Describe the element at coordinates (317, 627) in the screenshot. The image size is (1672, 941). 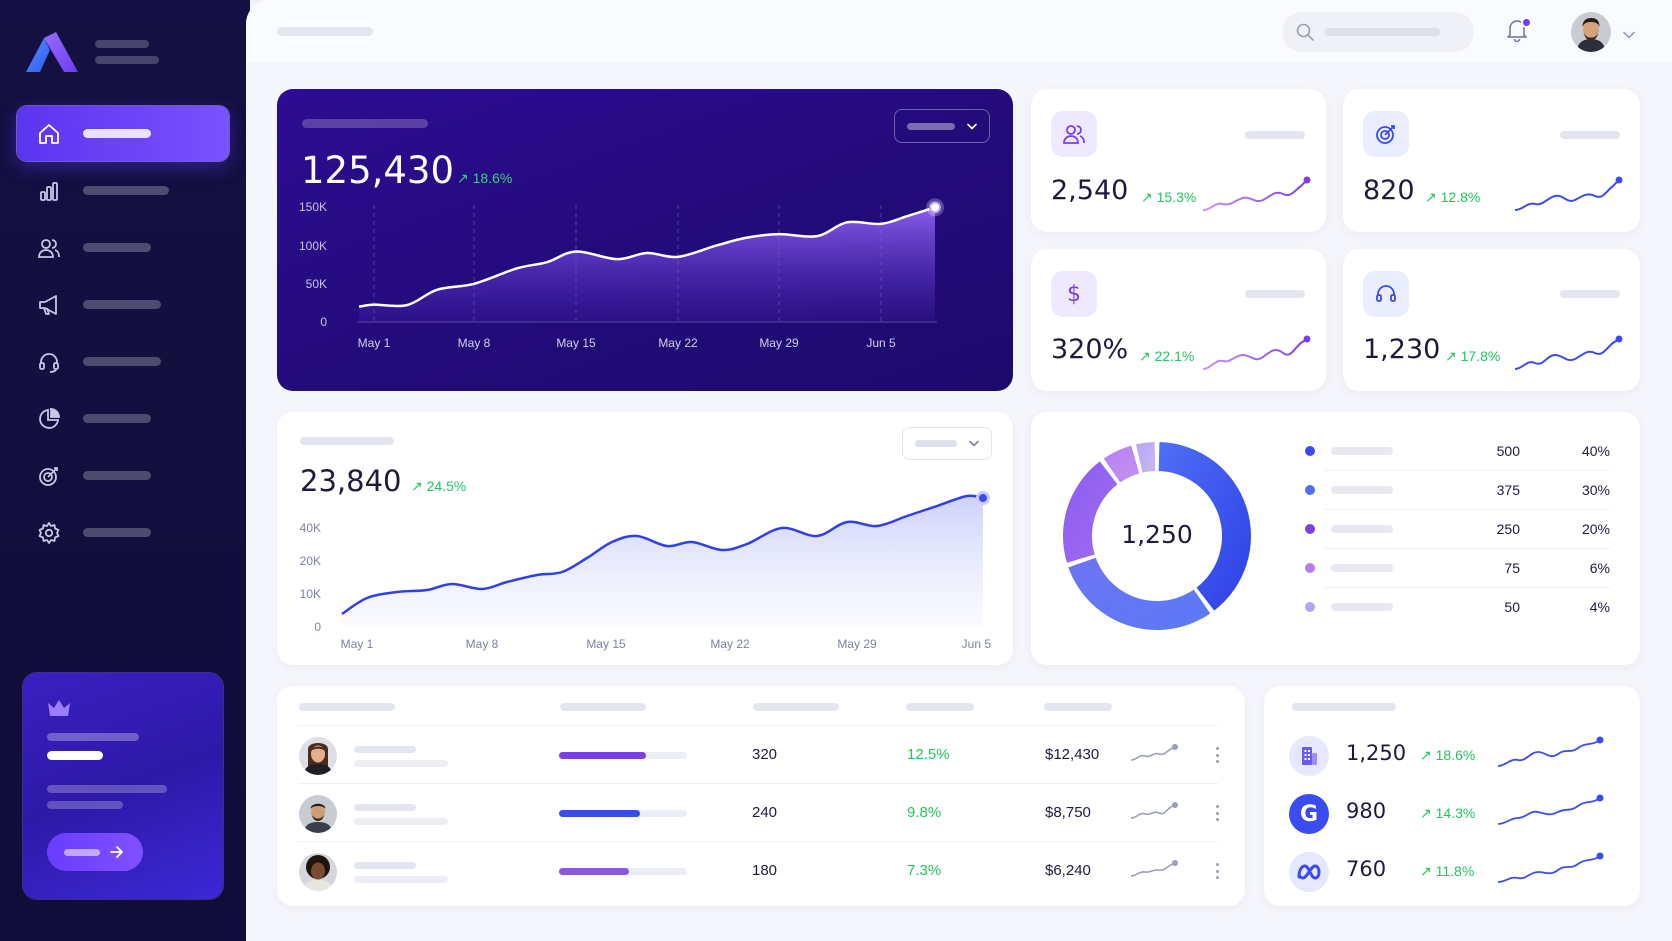
I see `y-tick-label: 0` at that location.